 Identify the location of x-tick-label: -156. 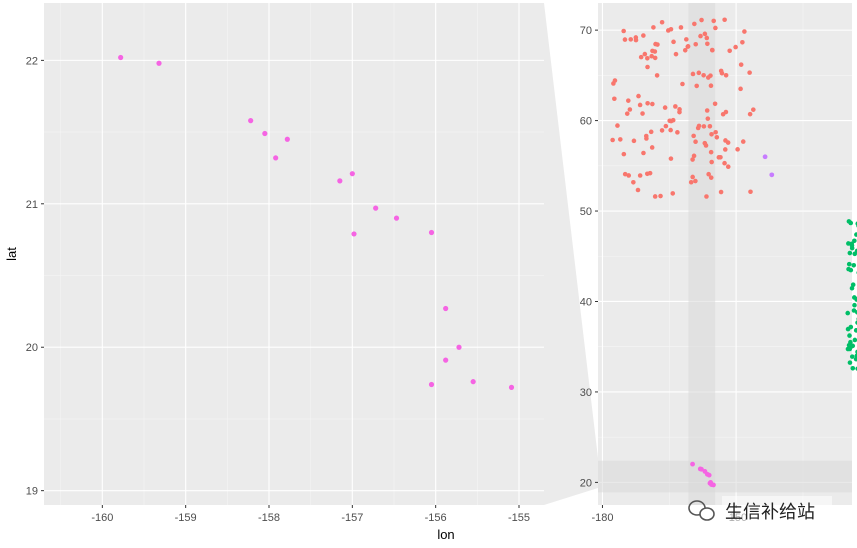
(436, 518).